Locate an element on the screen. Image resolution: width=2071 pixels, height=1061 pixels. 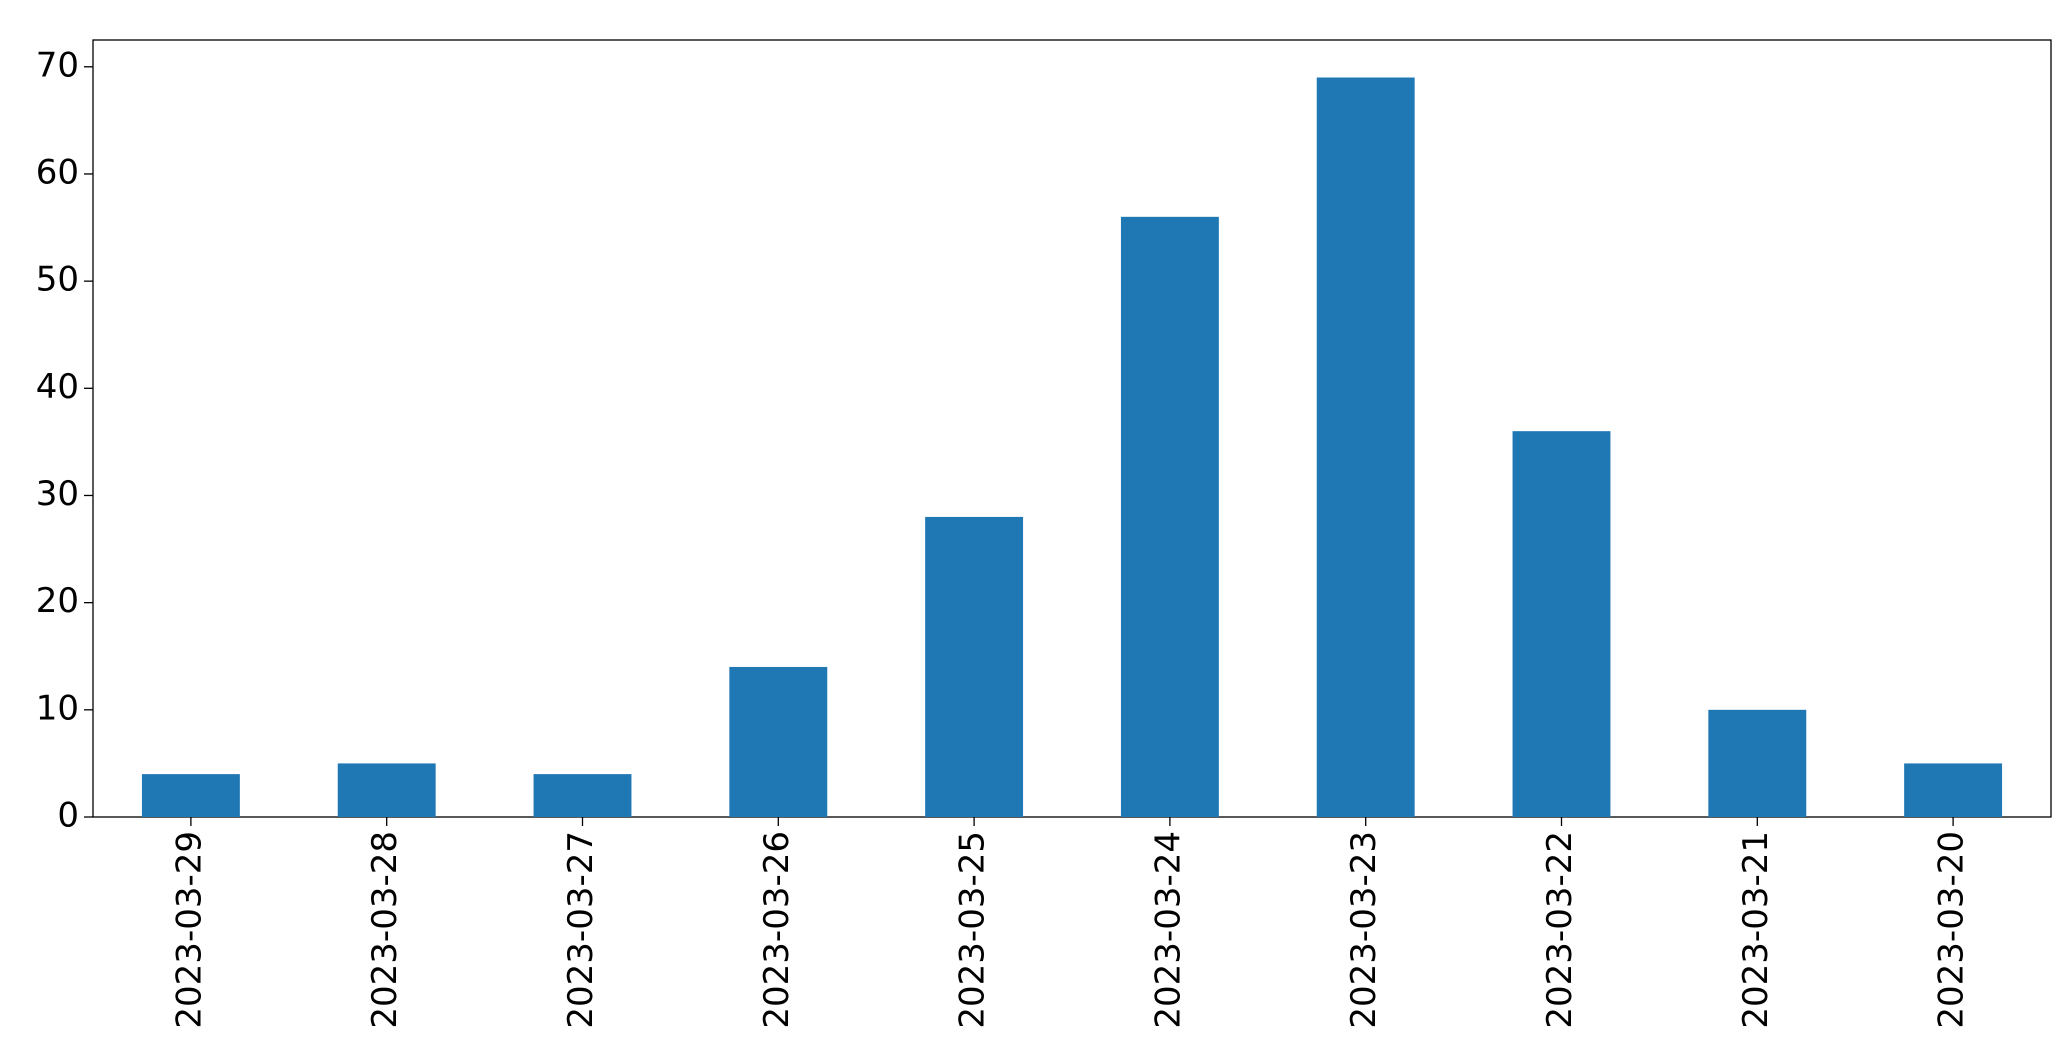
x-tick-label: 2023-03-21 is located at coordinates (1756, 930).